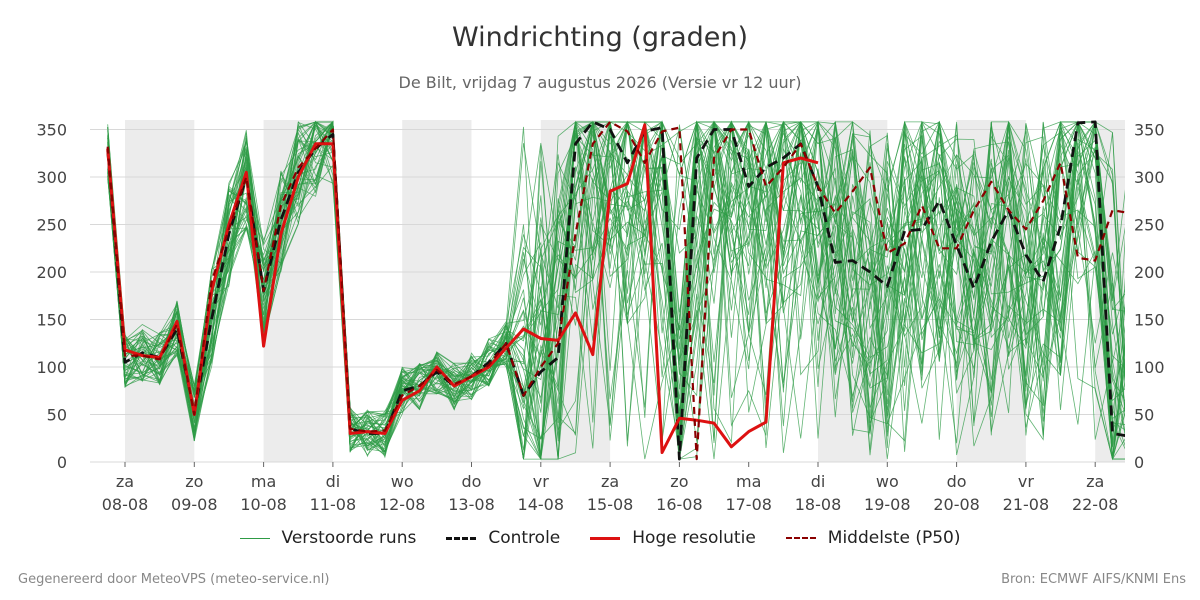 The height and width of the screenshot is (600, 1200). Describe the element at coordinates (1093, 579) in the screenshot. I see `footer-source: Bron: ECMWF AIFS/KNMI Ens` at that location.